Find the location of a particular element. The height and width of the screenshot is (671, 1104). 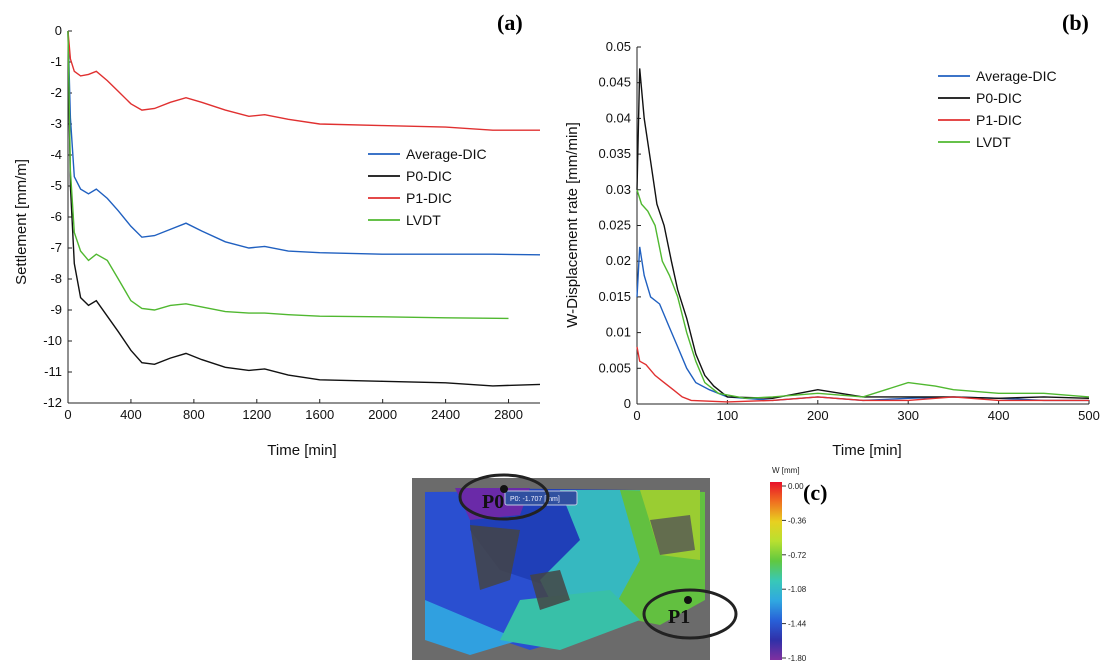

panel-a-x-tick-label: 400 is located at coordinates (131, 414).